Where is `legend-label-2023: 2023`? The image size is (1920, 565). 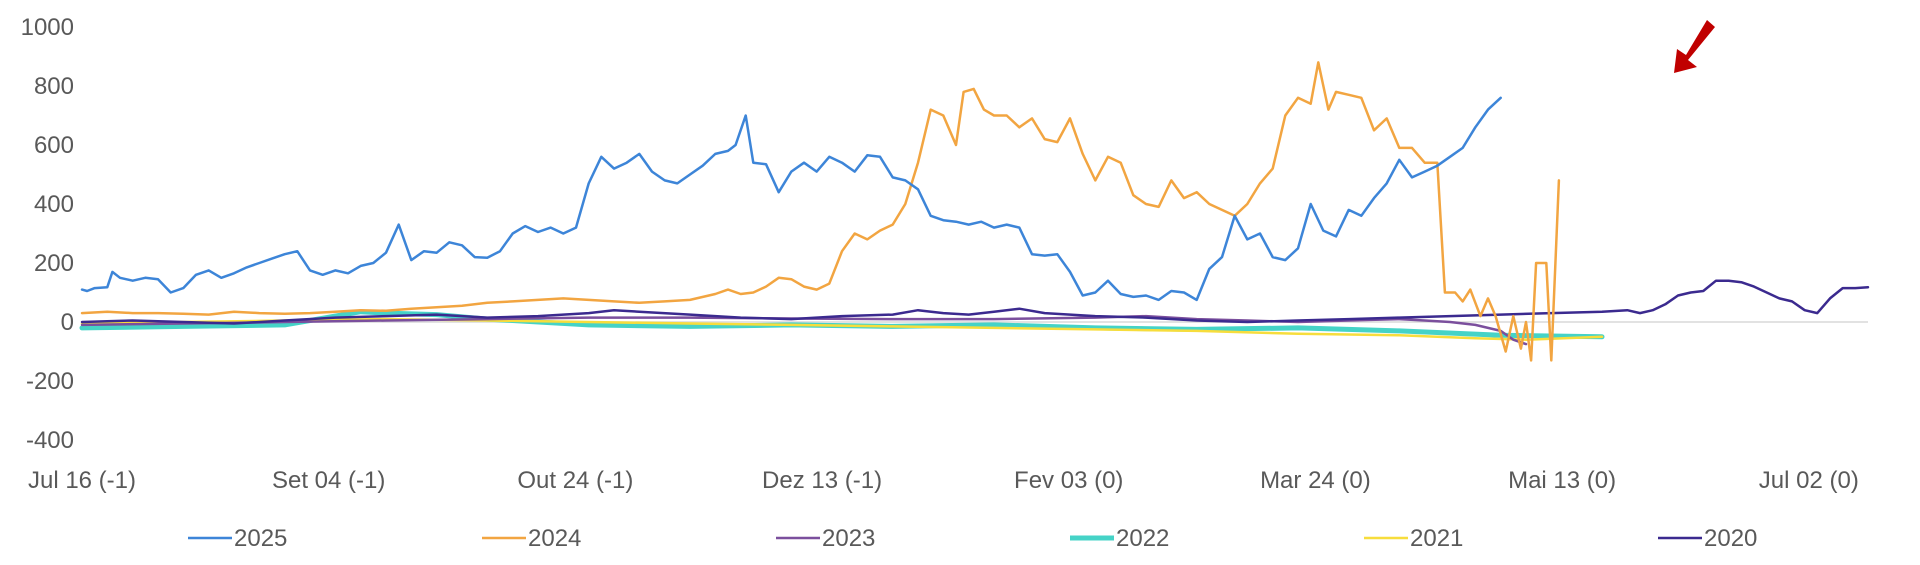 legend-label-2023: 2023 is located at coordinates (848, 538).